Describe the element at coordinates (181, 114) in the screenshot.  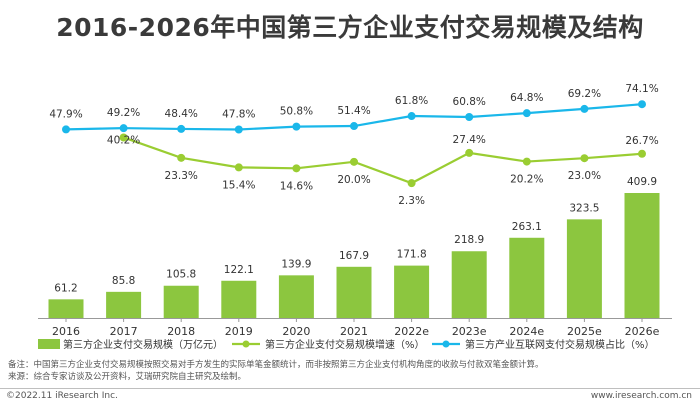
I see `share-data-label: 48.4%` at that location.